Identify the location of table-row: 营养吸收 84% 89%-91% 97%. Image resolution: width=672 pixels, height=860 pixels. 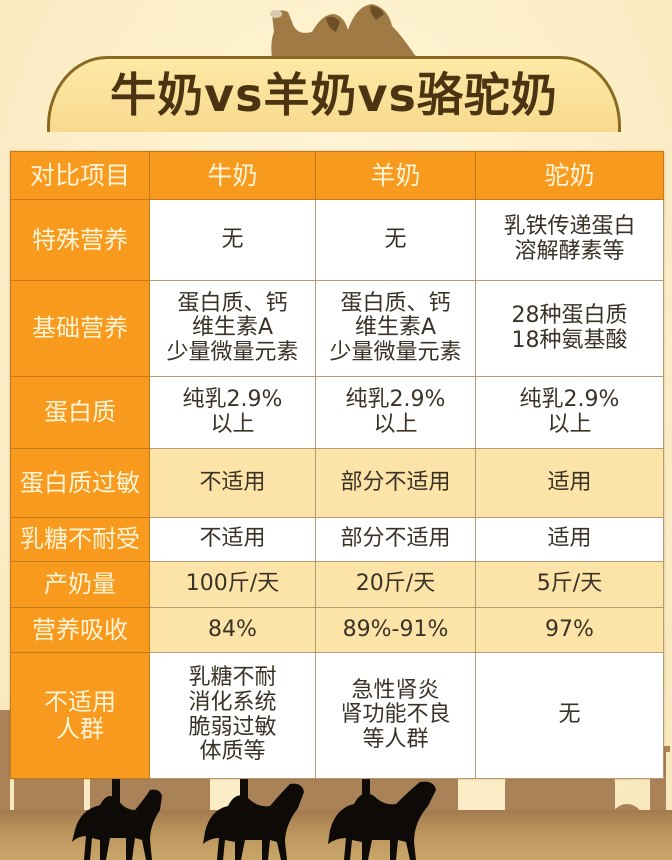
(337, 630).